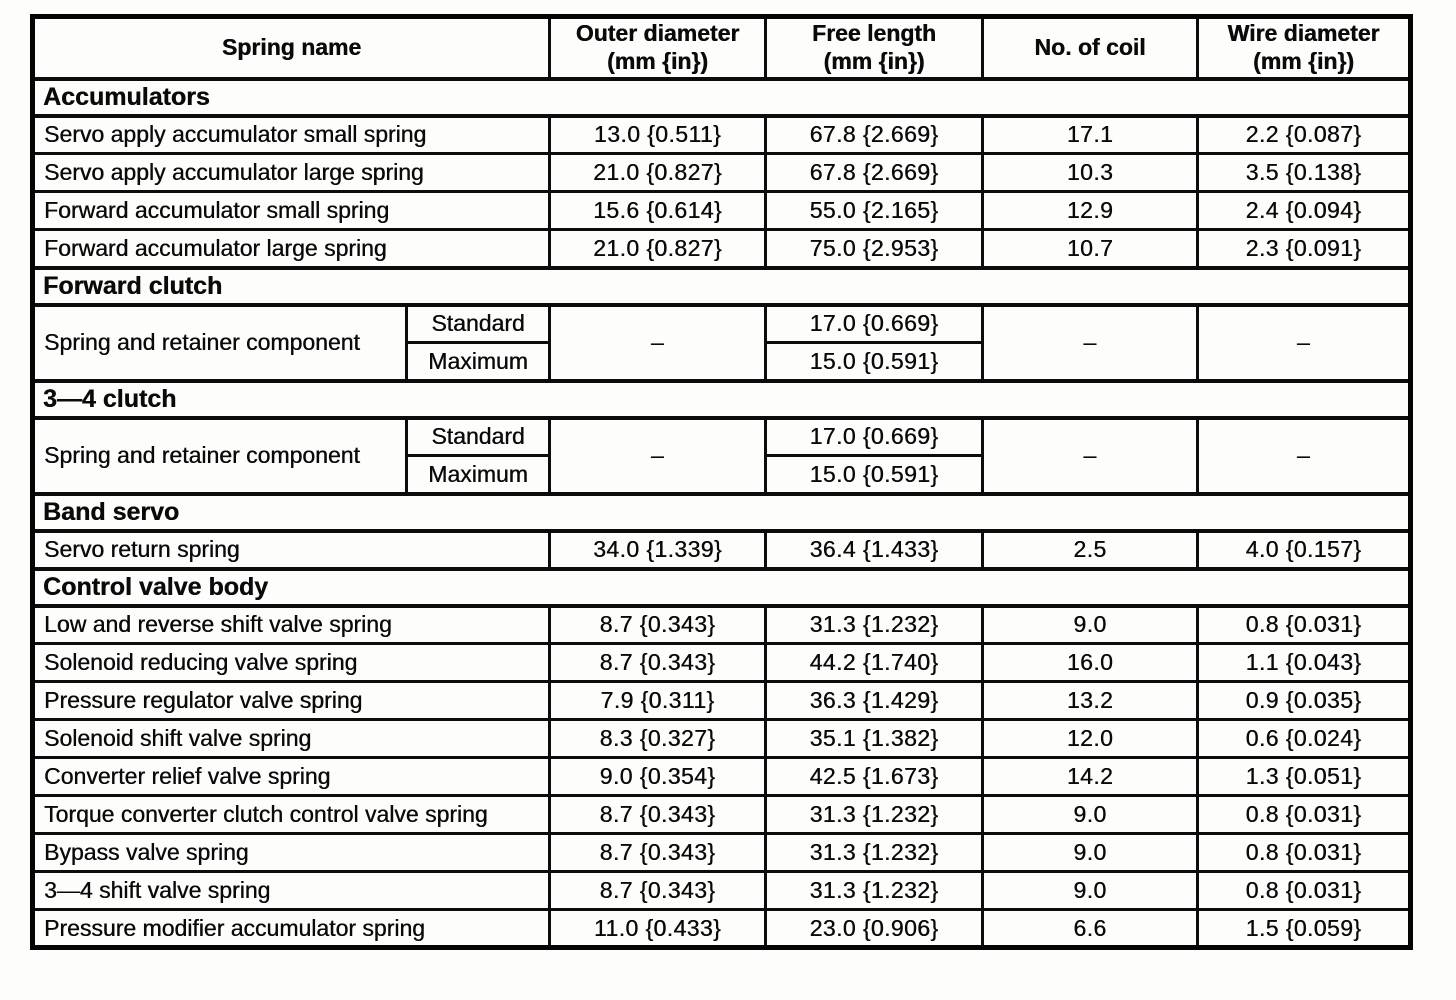 The width and height of the screenshot is (1456, 1000). I want to click on outer-diameter-cell: 8.3 {0.327}, so click(657, 738).